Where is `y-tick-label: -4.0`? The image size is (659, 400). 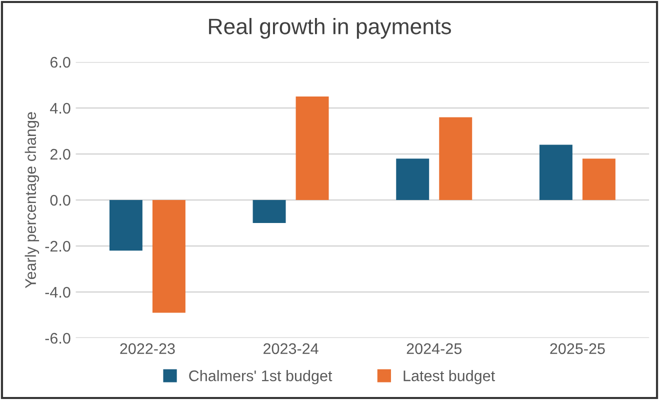
y-tick-label: -4.0 is located at coordinates (57, 292).